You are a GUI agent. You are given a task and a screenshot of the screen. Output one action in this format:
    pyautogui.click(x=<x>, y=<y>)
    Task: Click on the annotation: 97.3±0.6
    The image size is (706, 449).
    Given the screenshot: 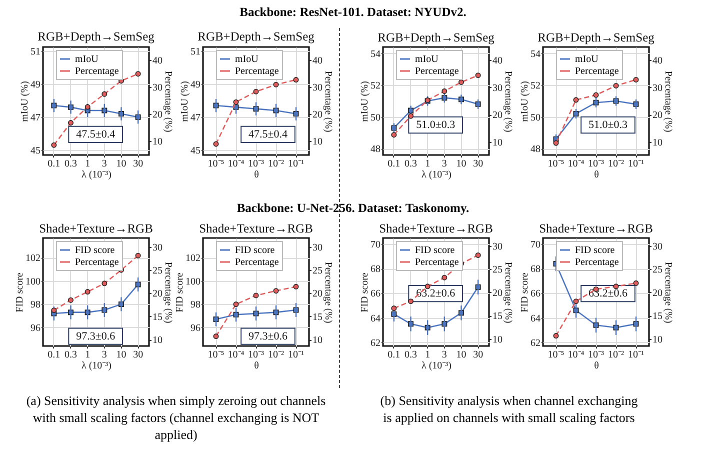 What is the action you would take?
    pyautogui.click(x=268, y=336)
    